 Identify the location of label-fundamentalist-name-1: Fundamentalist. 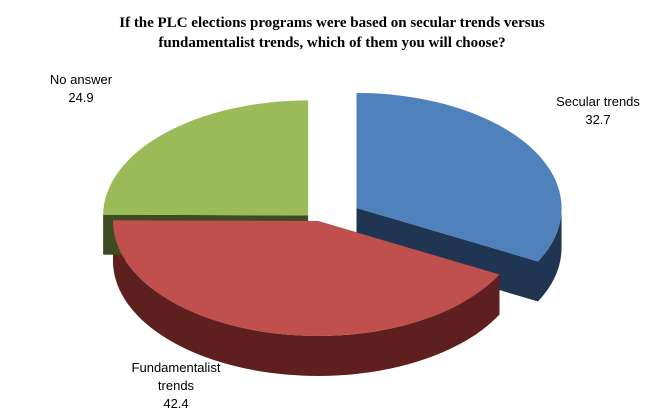
(176, 367).